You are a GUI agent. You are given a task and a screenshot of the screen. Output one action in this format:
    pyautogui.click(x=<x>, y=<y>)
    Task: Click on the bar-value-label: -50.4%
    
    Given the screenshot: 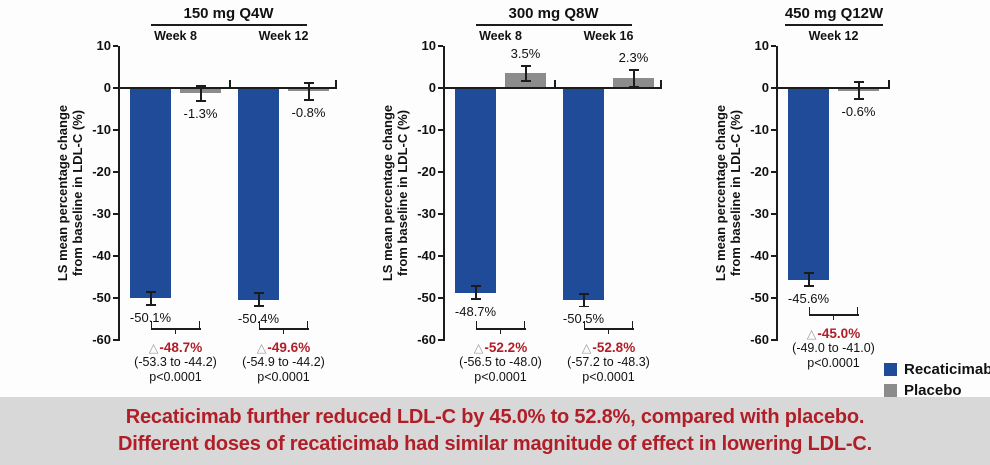 What is the action you would take?
    pyautogui.click(x=258, y=318)
    